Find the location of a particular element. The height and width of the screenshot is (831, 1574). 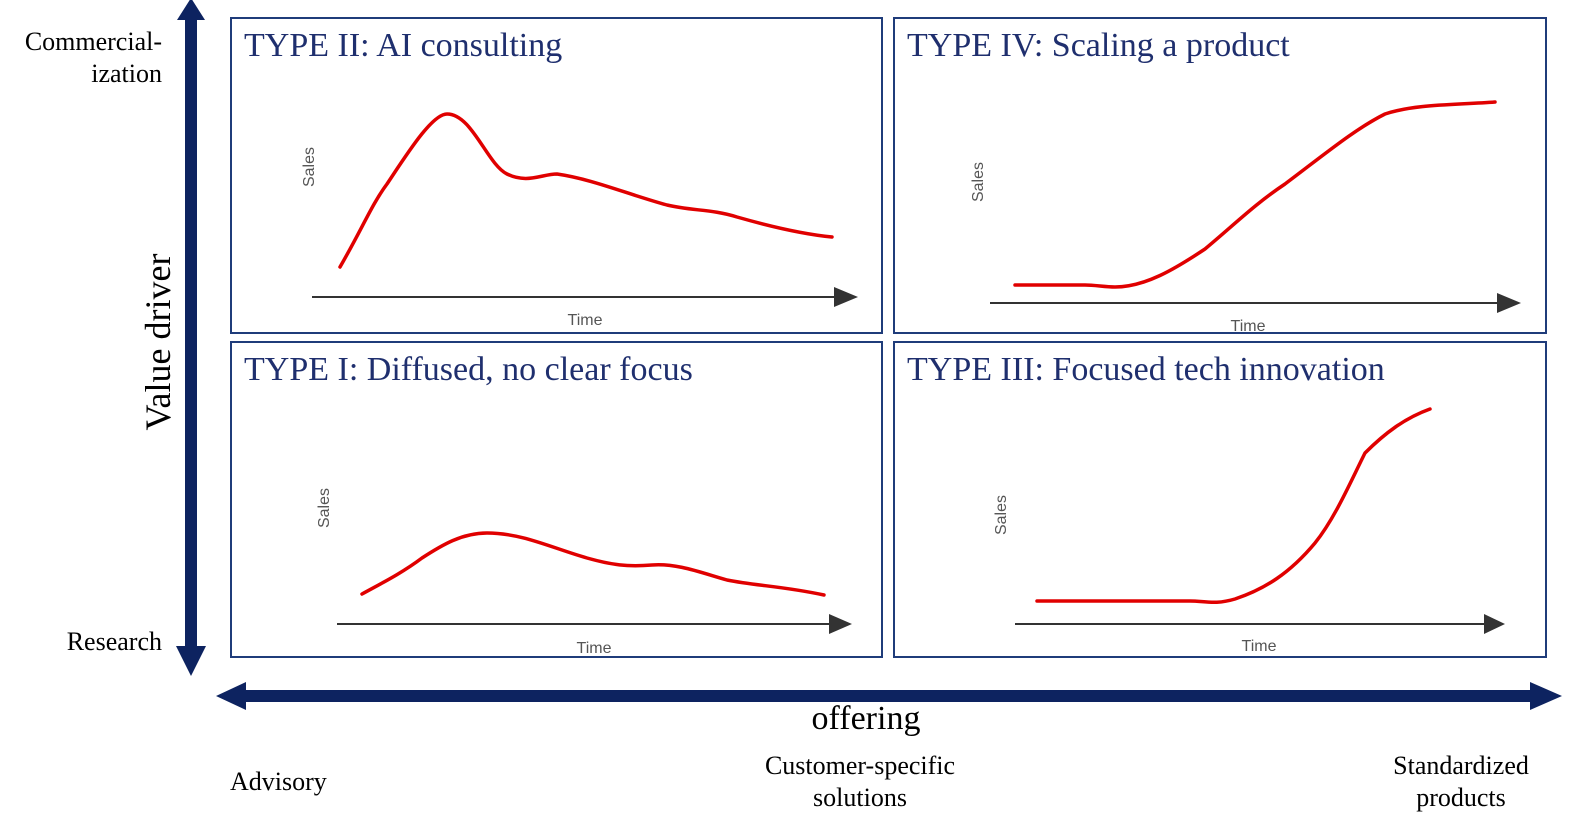

type-iii-chart: Time Sales is located at coordinates (1249, 531).